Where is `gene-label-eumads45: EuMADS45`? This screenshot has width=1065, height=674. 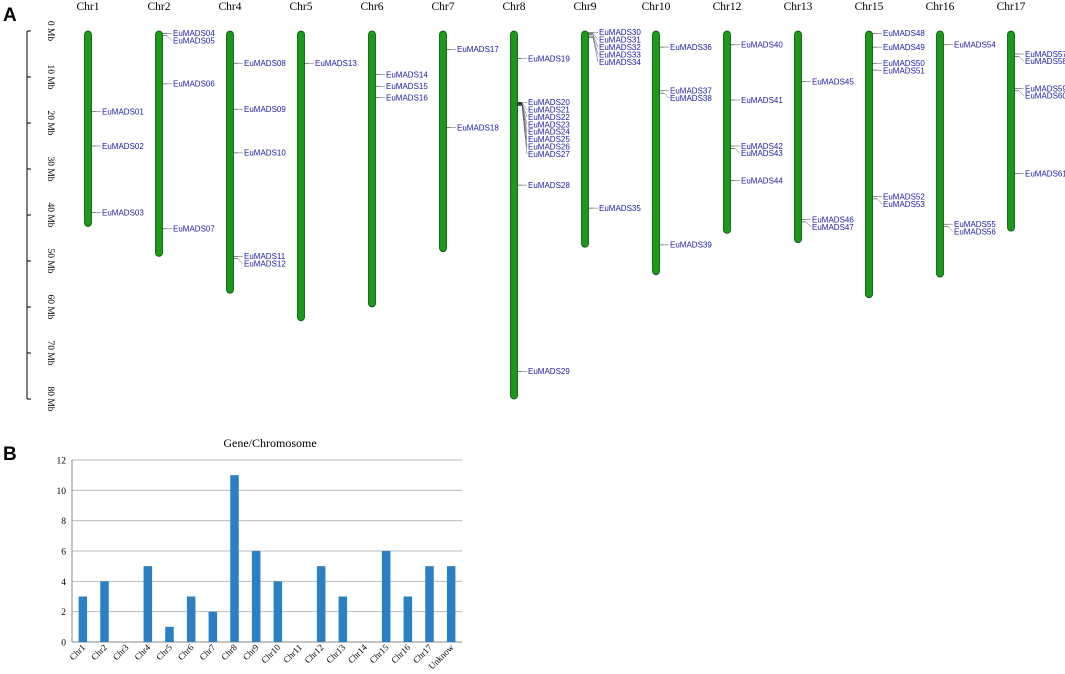
gene-label-eumads45: EuMADS45 is located at coordinates (833, 81).